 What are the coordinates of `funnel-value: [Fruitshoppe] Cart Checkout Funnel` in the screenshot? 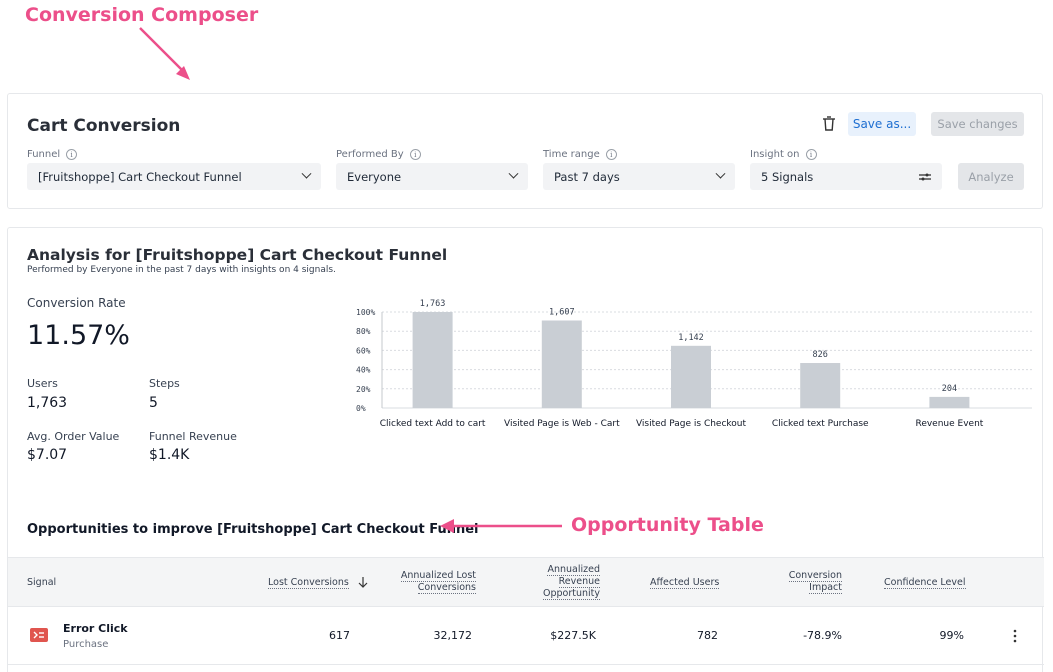 It's located at (140, 176).